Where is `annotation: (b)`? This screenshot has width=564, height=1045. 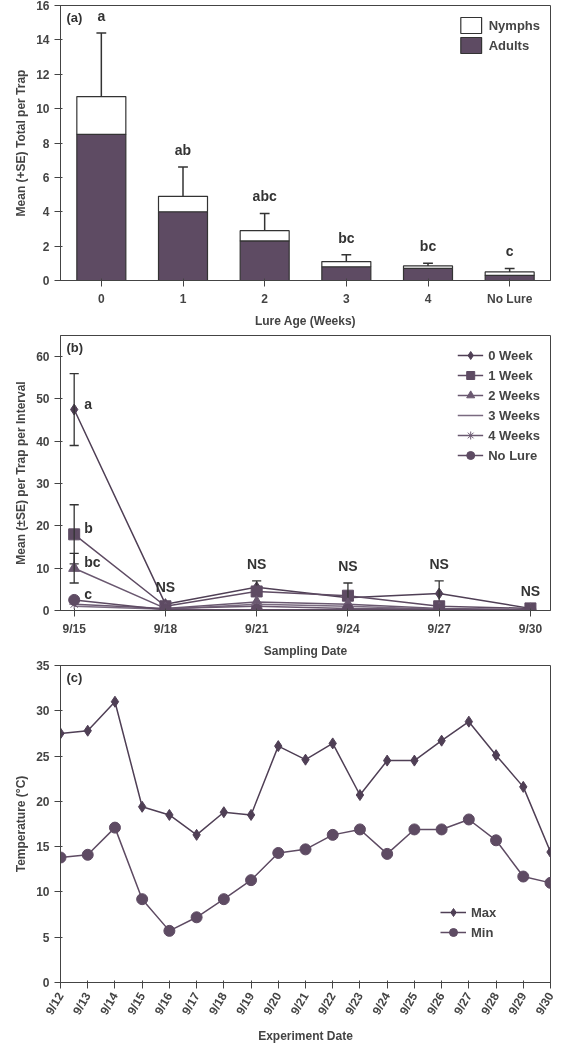
annotation: (b) is located at coordinates (75, 347).